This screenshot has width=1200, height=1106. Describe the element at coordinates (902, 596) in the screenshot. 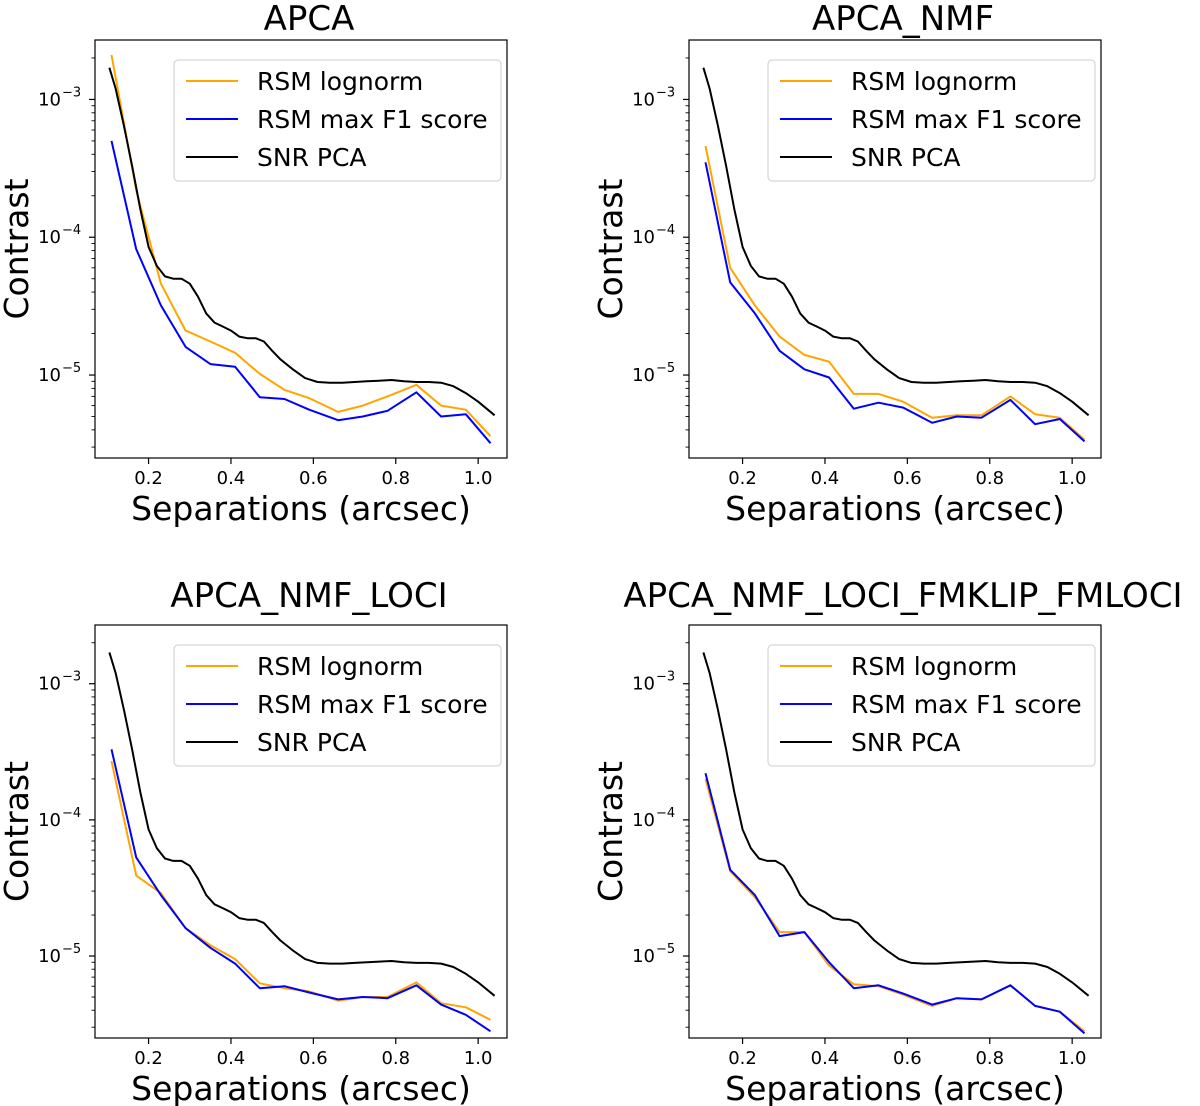

I see `chart-title: APCA_NMF_LOCI_FMKLIP_FMLOCI` at that location.